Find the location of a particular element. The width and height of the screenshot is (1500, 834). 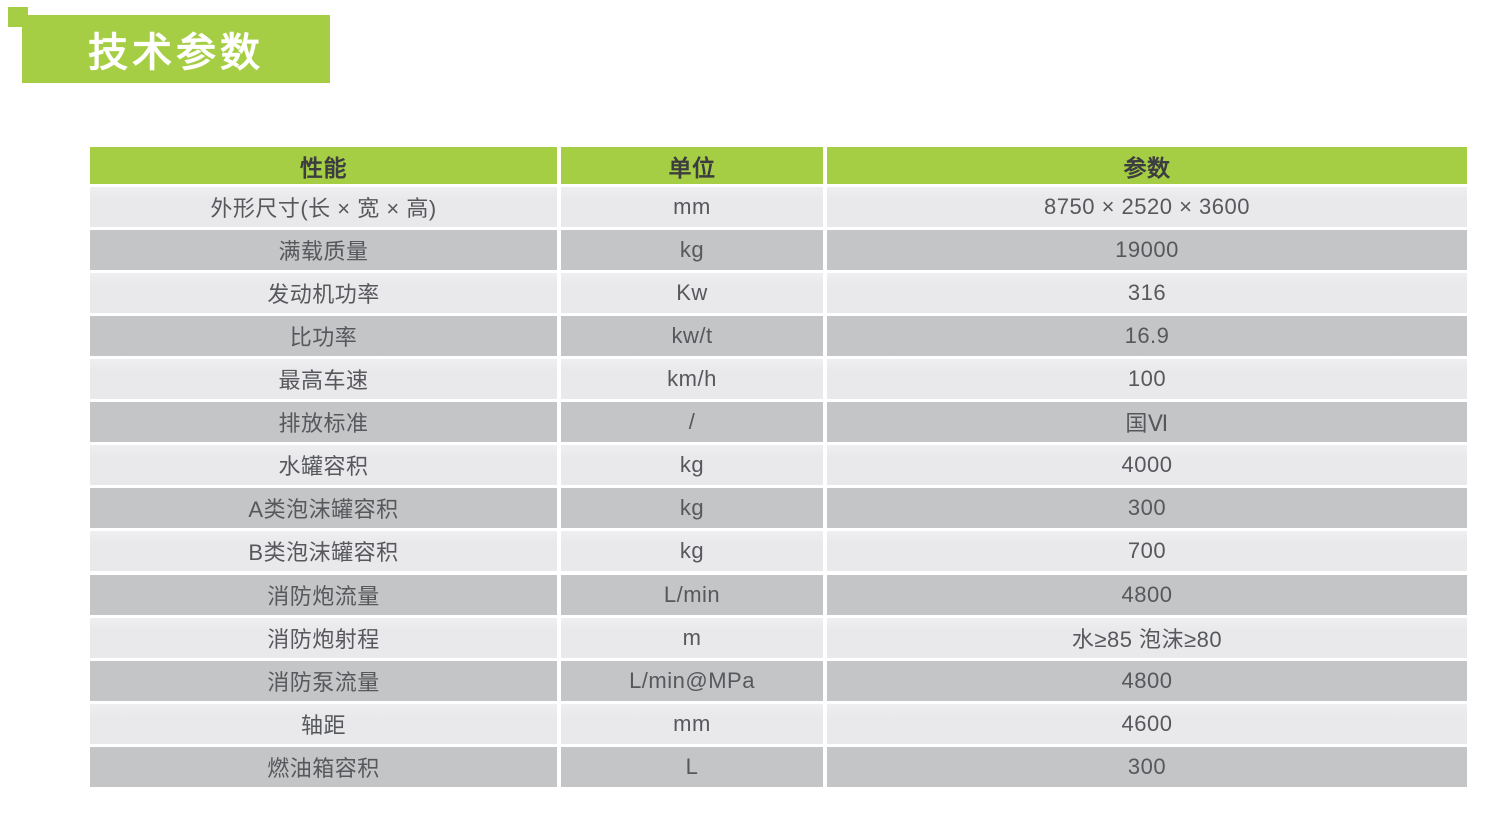

title-banner: 技术参数 is located at coordinates (176, 49).